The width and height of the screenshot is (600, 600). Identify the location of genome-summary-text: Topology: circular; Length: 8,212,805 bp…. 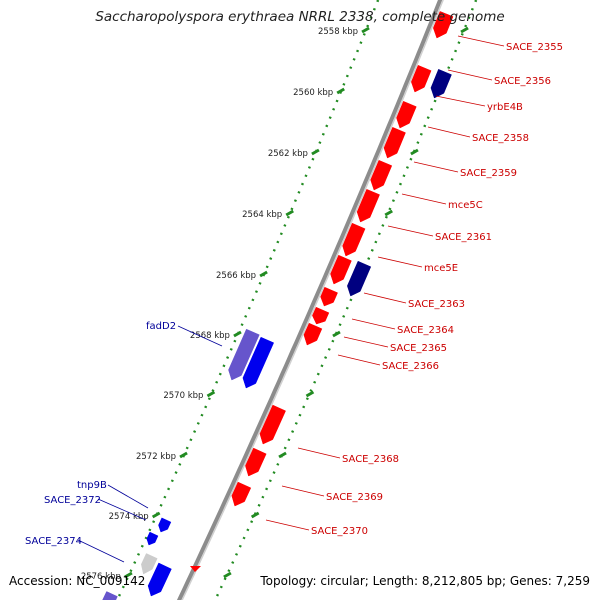
(425, 581).